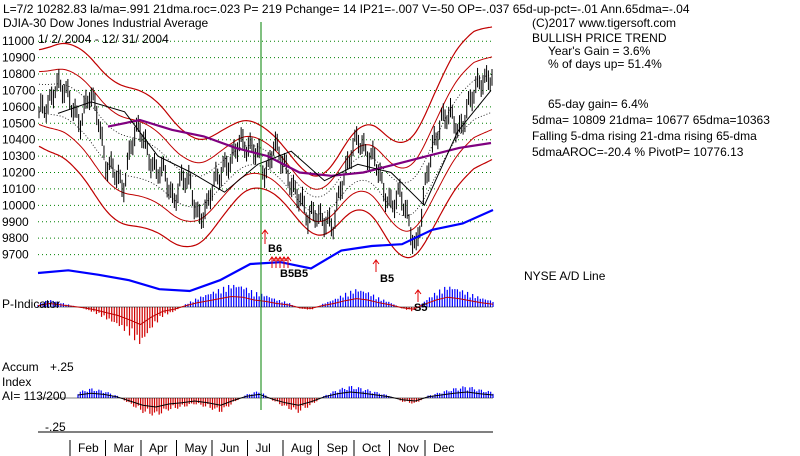 This screenshot has height=456, width=800. Describe the element at coordinates (34, 396) in the screenshot. I see `ai-label: AI= 113/200` at that location.